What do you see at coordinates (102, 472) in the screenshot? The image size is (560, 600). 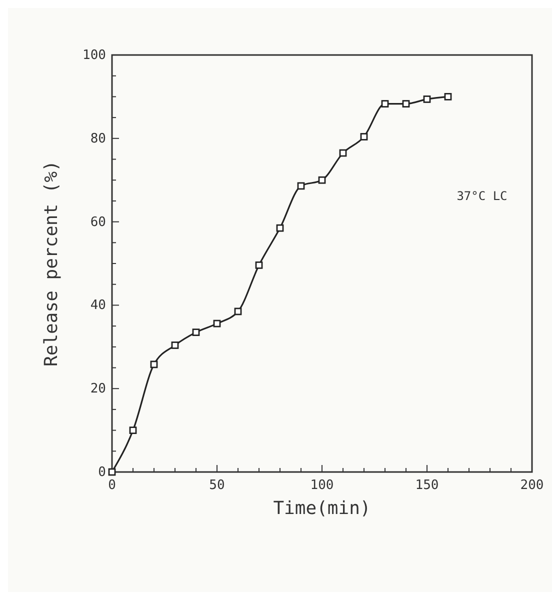 I see `y-tick-label: 0` at bounding box center [102, 472].